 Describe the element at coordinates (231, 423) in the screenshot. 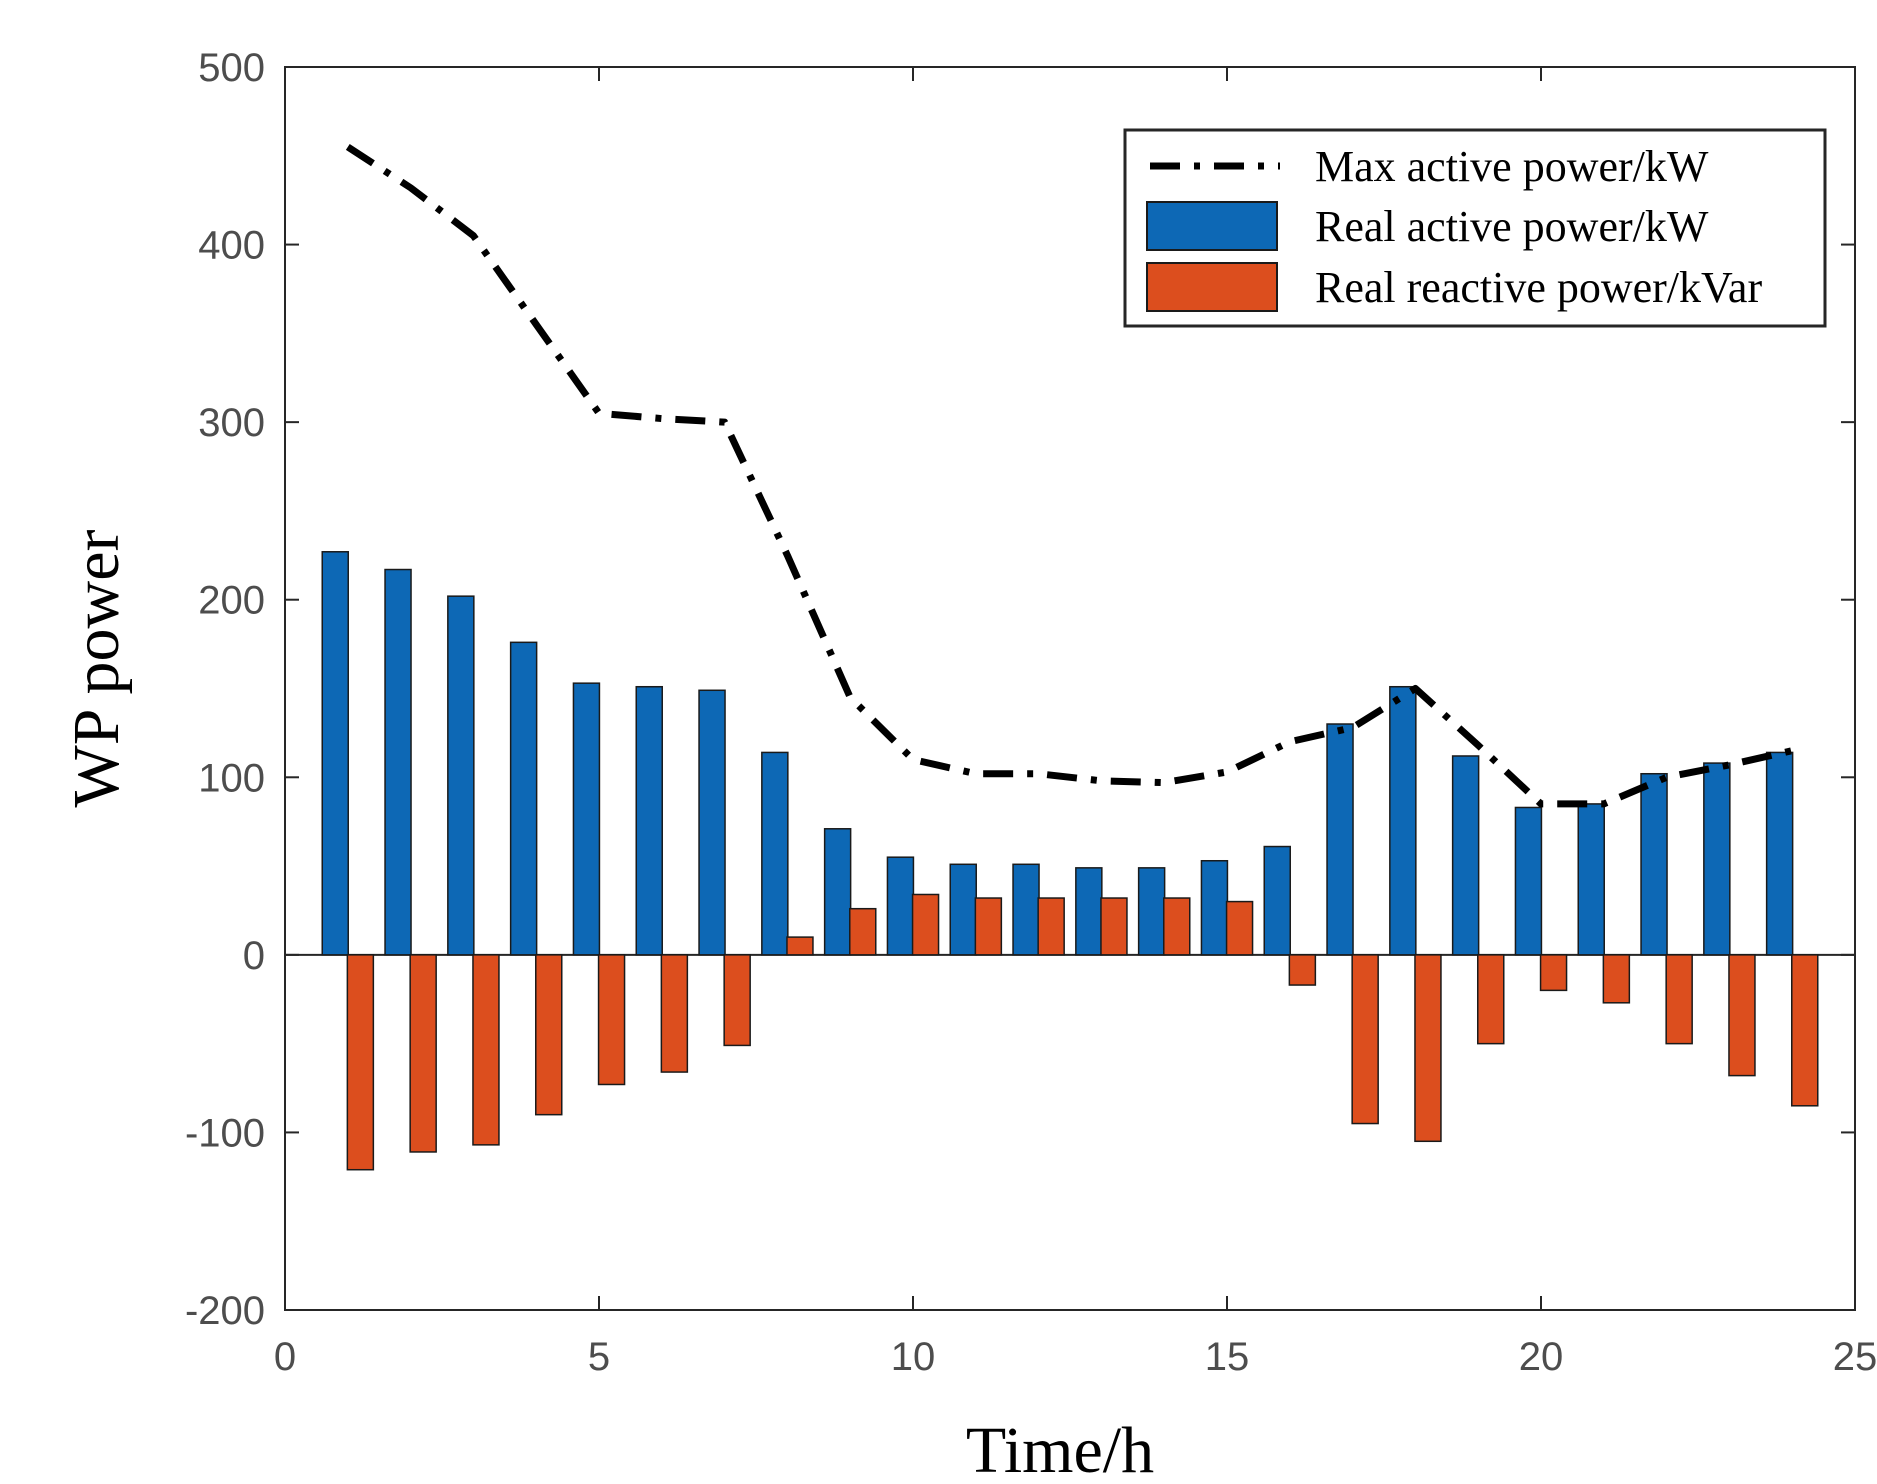

I see `y-tick-label: 300` at that location.